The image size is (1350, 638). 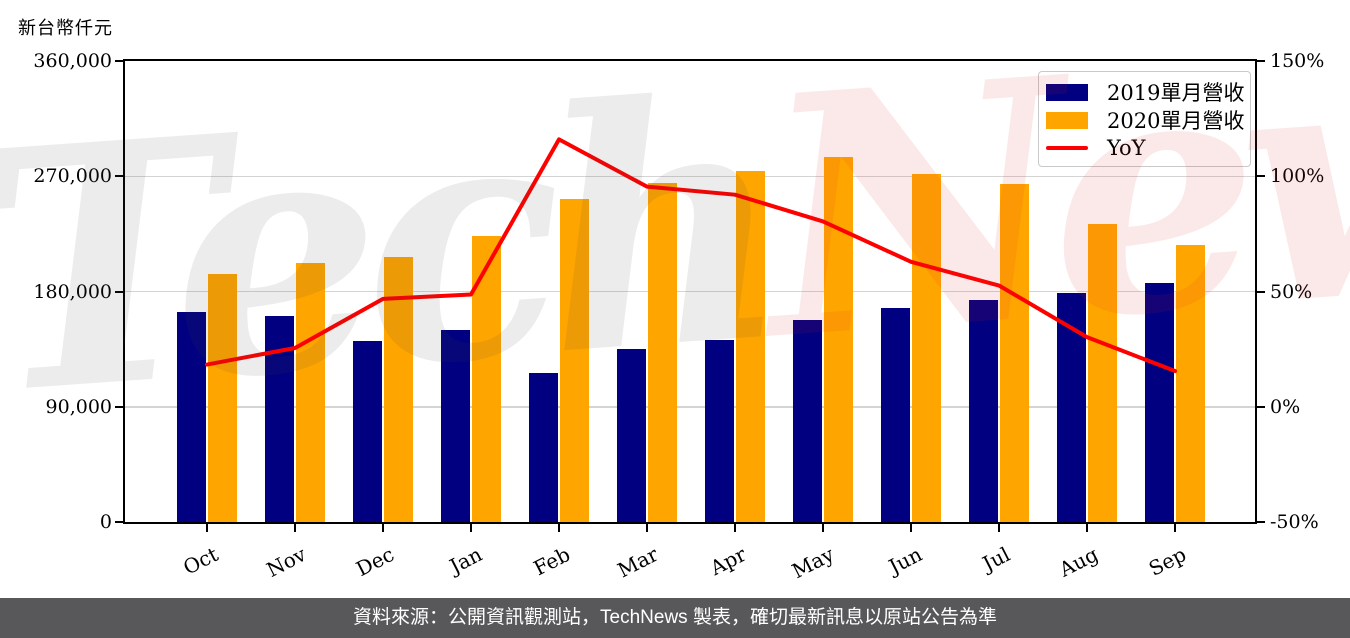 I want to click on x-axis-label-Aug: Aug, so click(x=1078, y=562).